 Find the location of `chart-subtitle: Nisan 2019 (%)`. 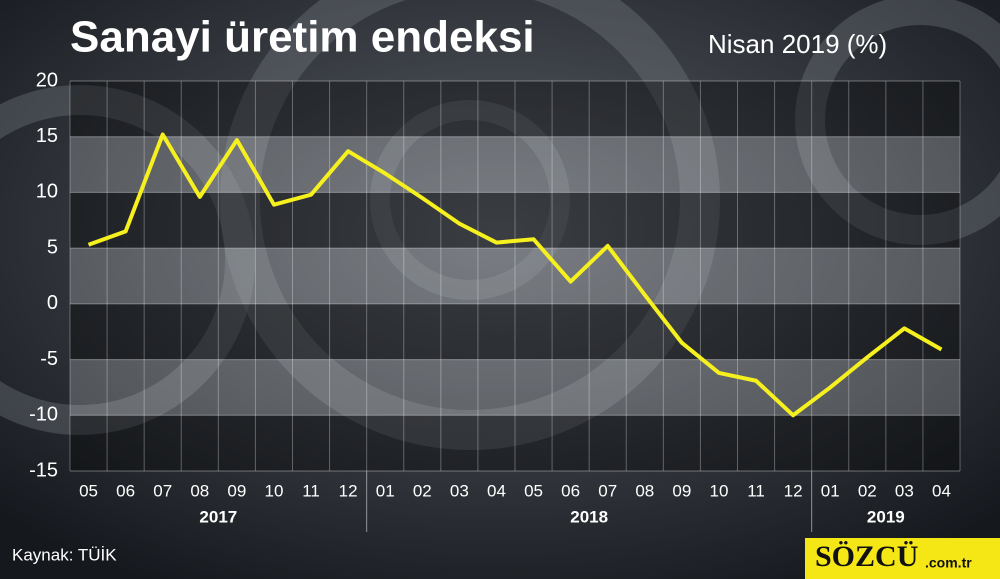

chart-subtitle: Nisan 2019 (%) is located at coordinates (797, 44).